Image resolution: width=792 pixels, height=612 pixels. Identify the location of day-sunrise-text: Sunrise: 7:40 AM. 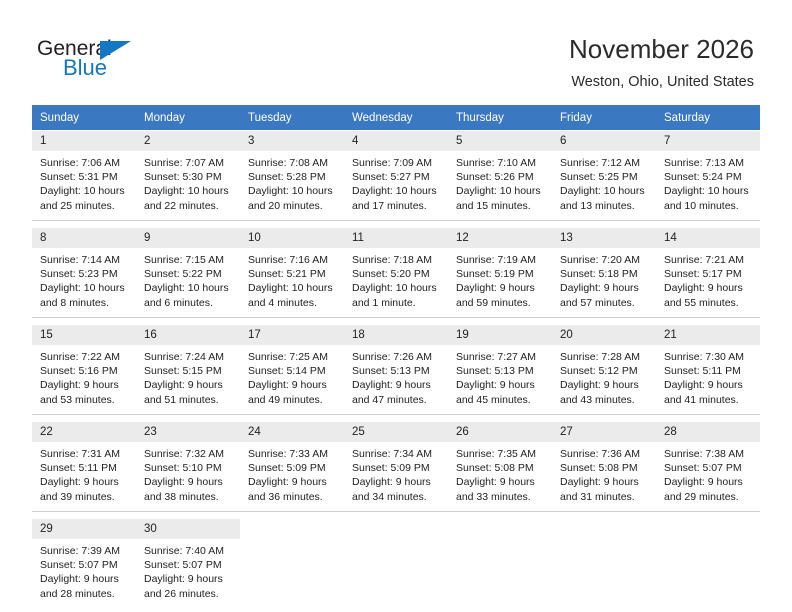
(184, 551).